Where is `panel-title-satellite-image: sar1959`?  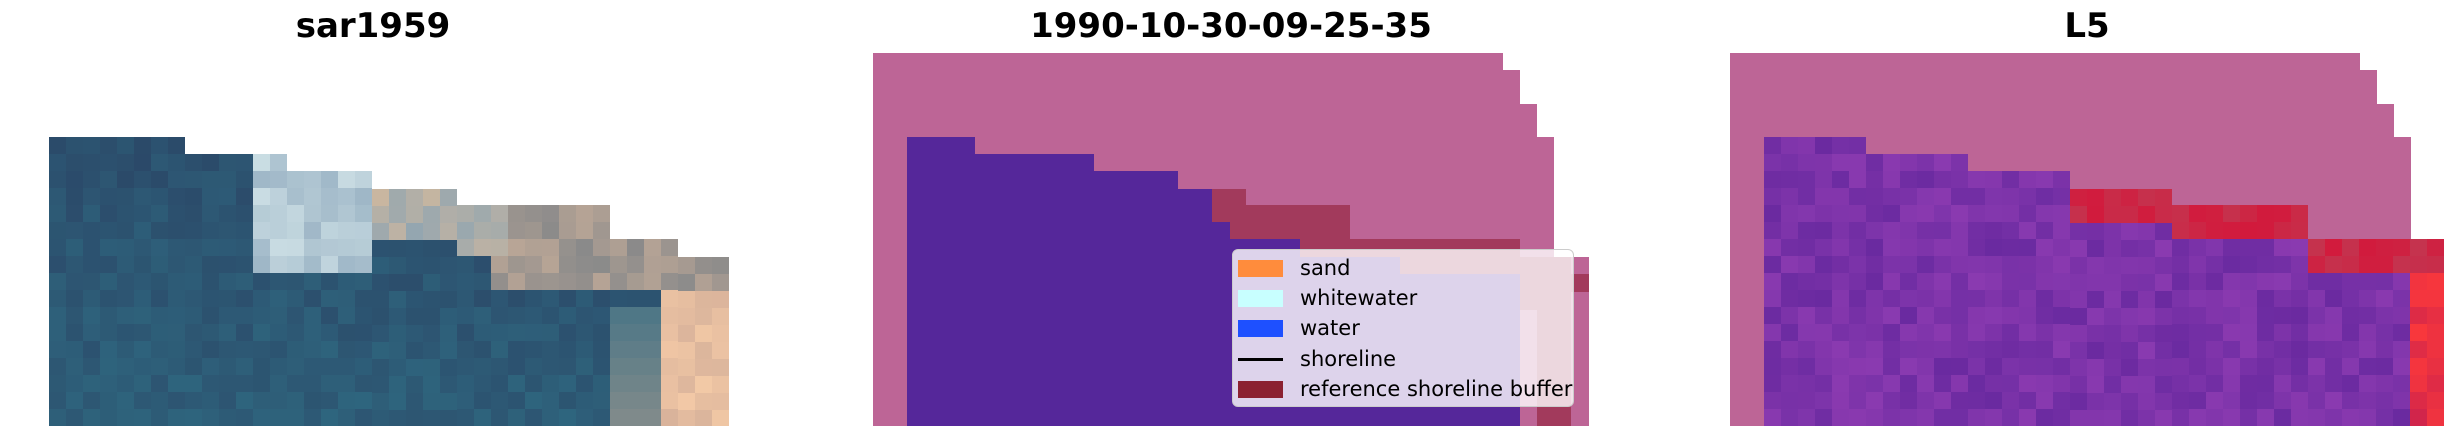 panel-title-satellite-image: sar1959 is located at coordinates (373, 26).